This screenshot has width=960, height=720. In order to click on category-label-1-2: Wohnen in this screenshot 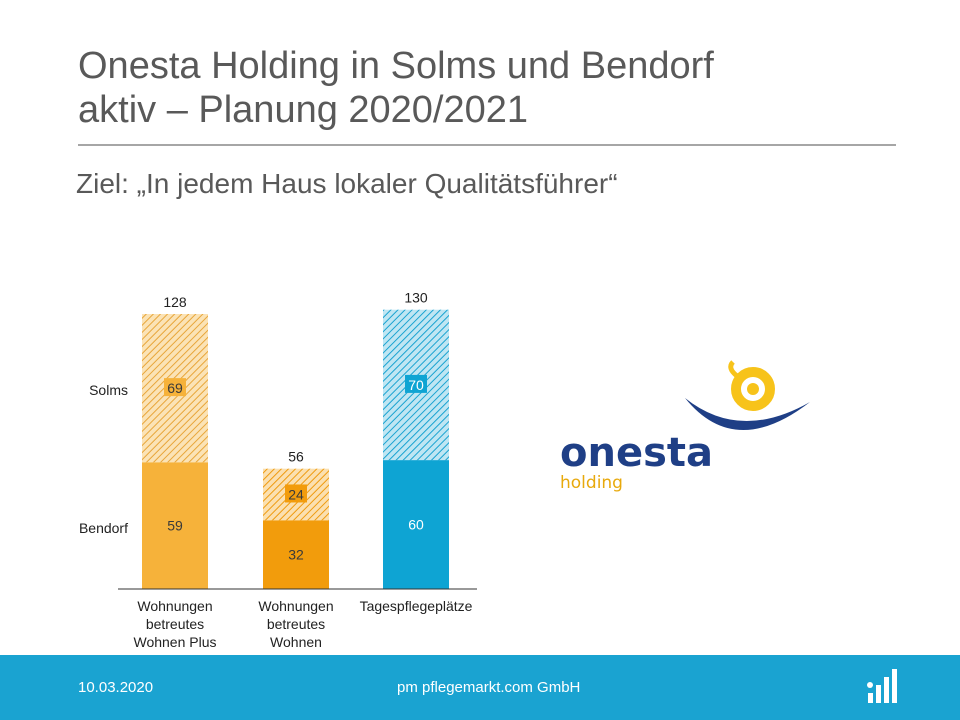, I will do `click(296, 642)`.